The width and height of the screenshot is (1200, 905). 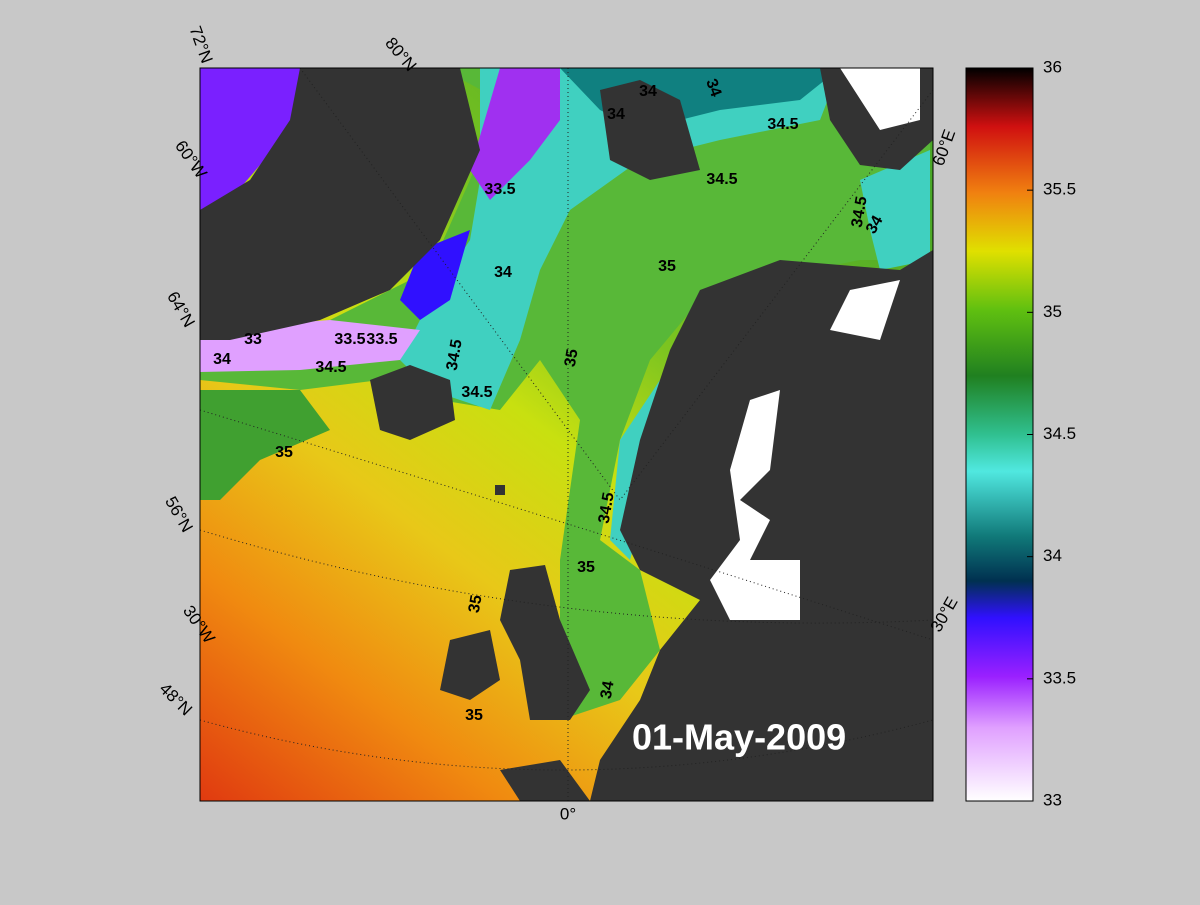 I want to click on graticule-label: 64°N, so click(x=180, y=309).